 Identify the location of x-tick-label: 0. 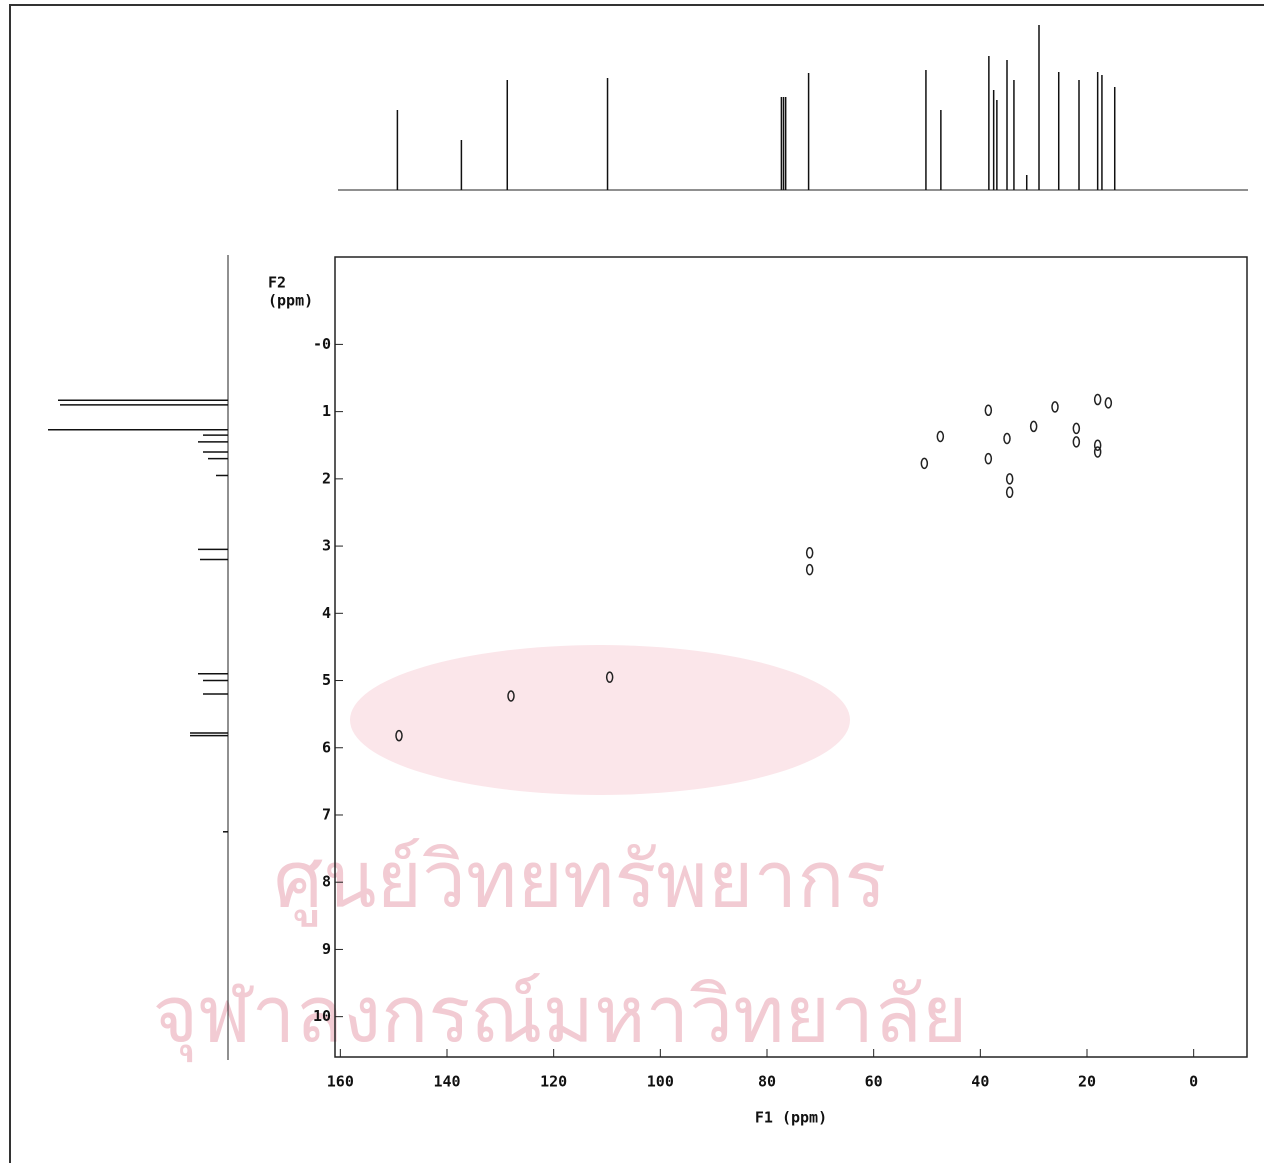
(1193, 1082).